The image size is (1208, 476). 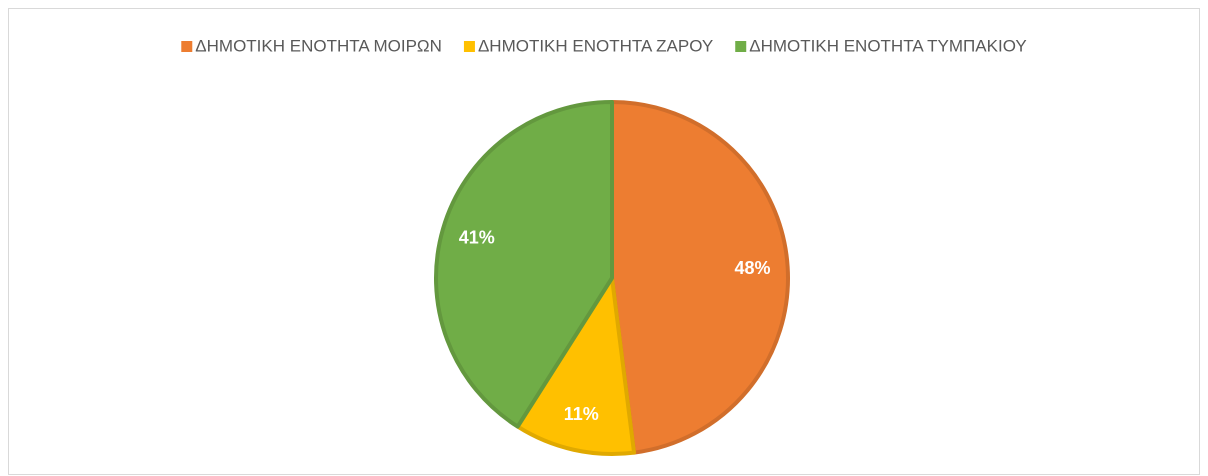 What do you see at coordinates (595, 45) in the screenshot?
I see `legend-label: ΔΗΜΟΤΙΚΗ ΕΝΟΤΗΤΑ ΖΑΡΟΥ` at bounding box center [595, 45].